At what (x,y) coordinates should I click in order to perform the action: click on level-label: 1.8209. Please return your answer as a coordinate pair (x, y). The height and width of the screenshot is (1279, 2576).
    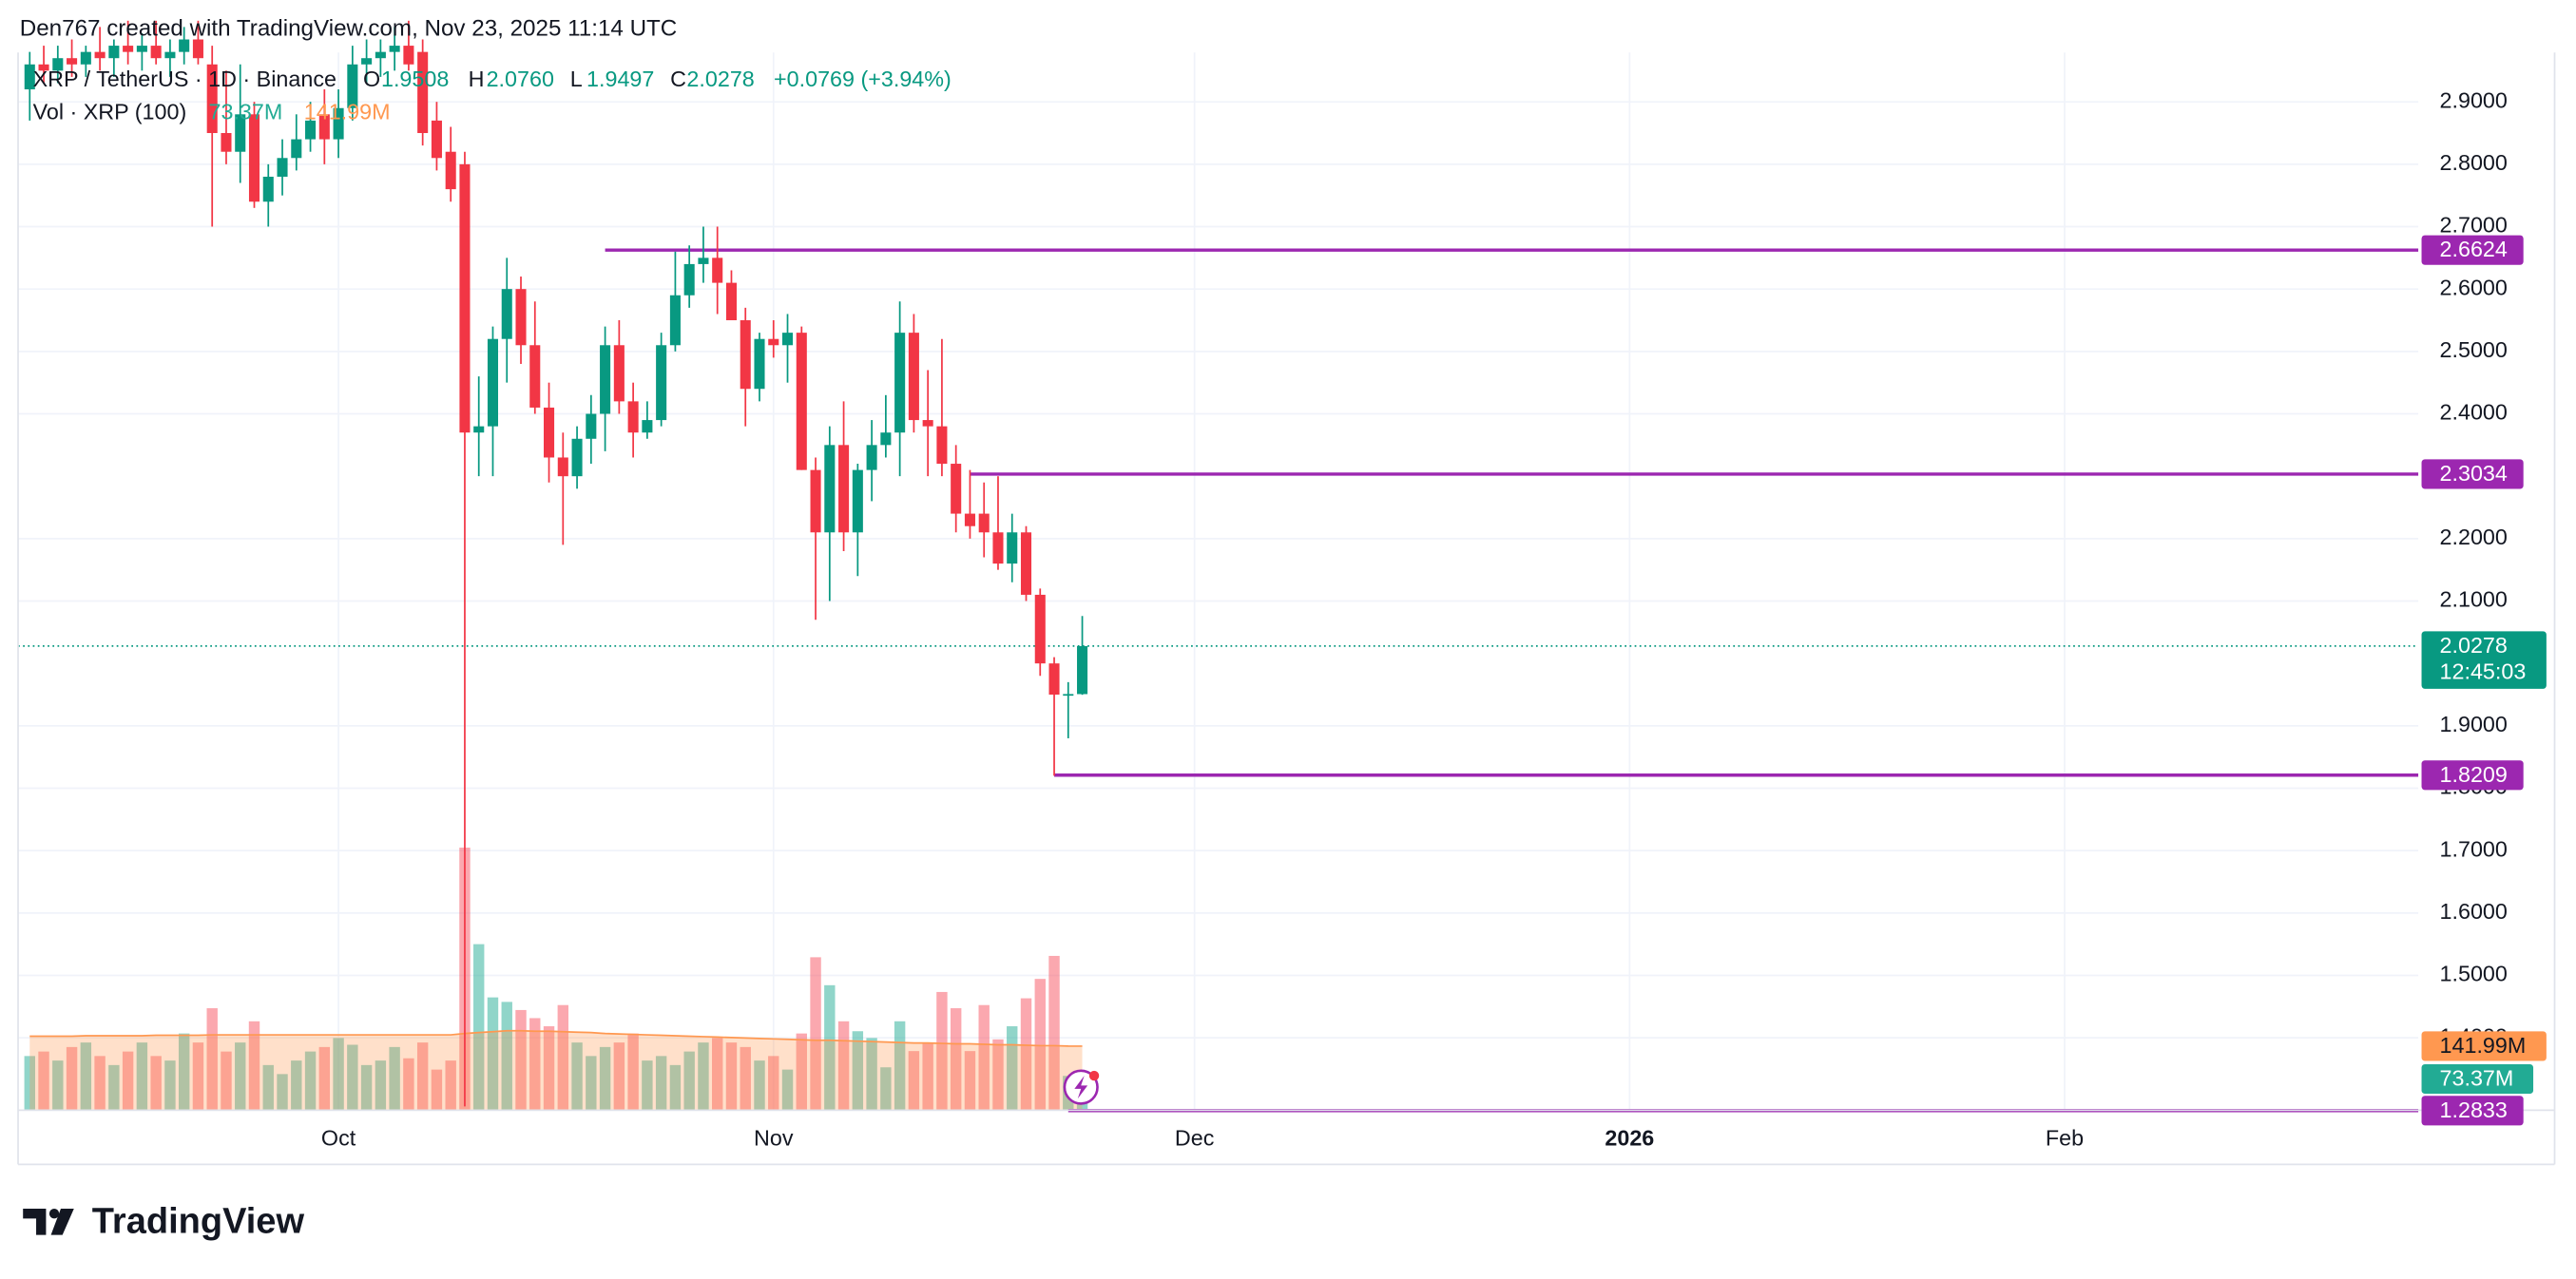
    Looking at the image, I should click on (2474, 775).